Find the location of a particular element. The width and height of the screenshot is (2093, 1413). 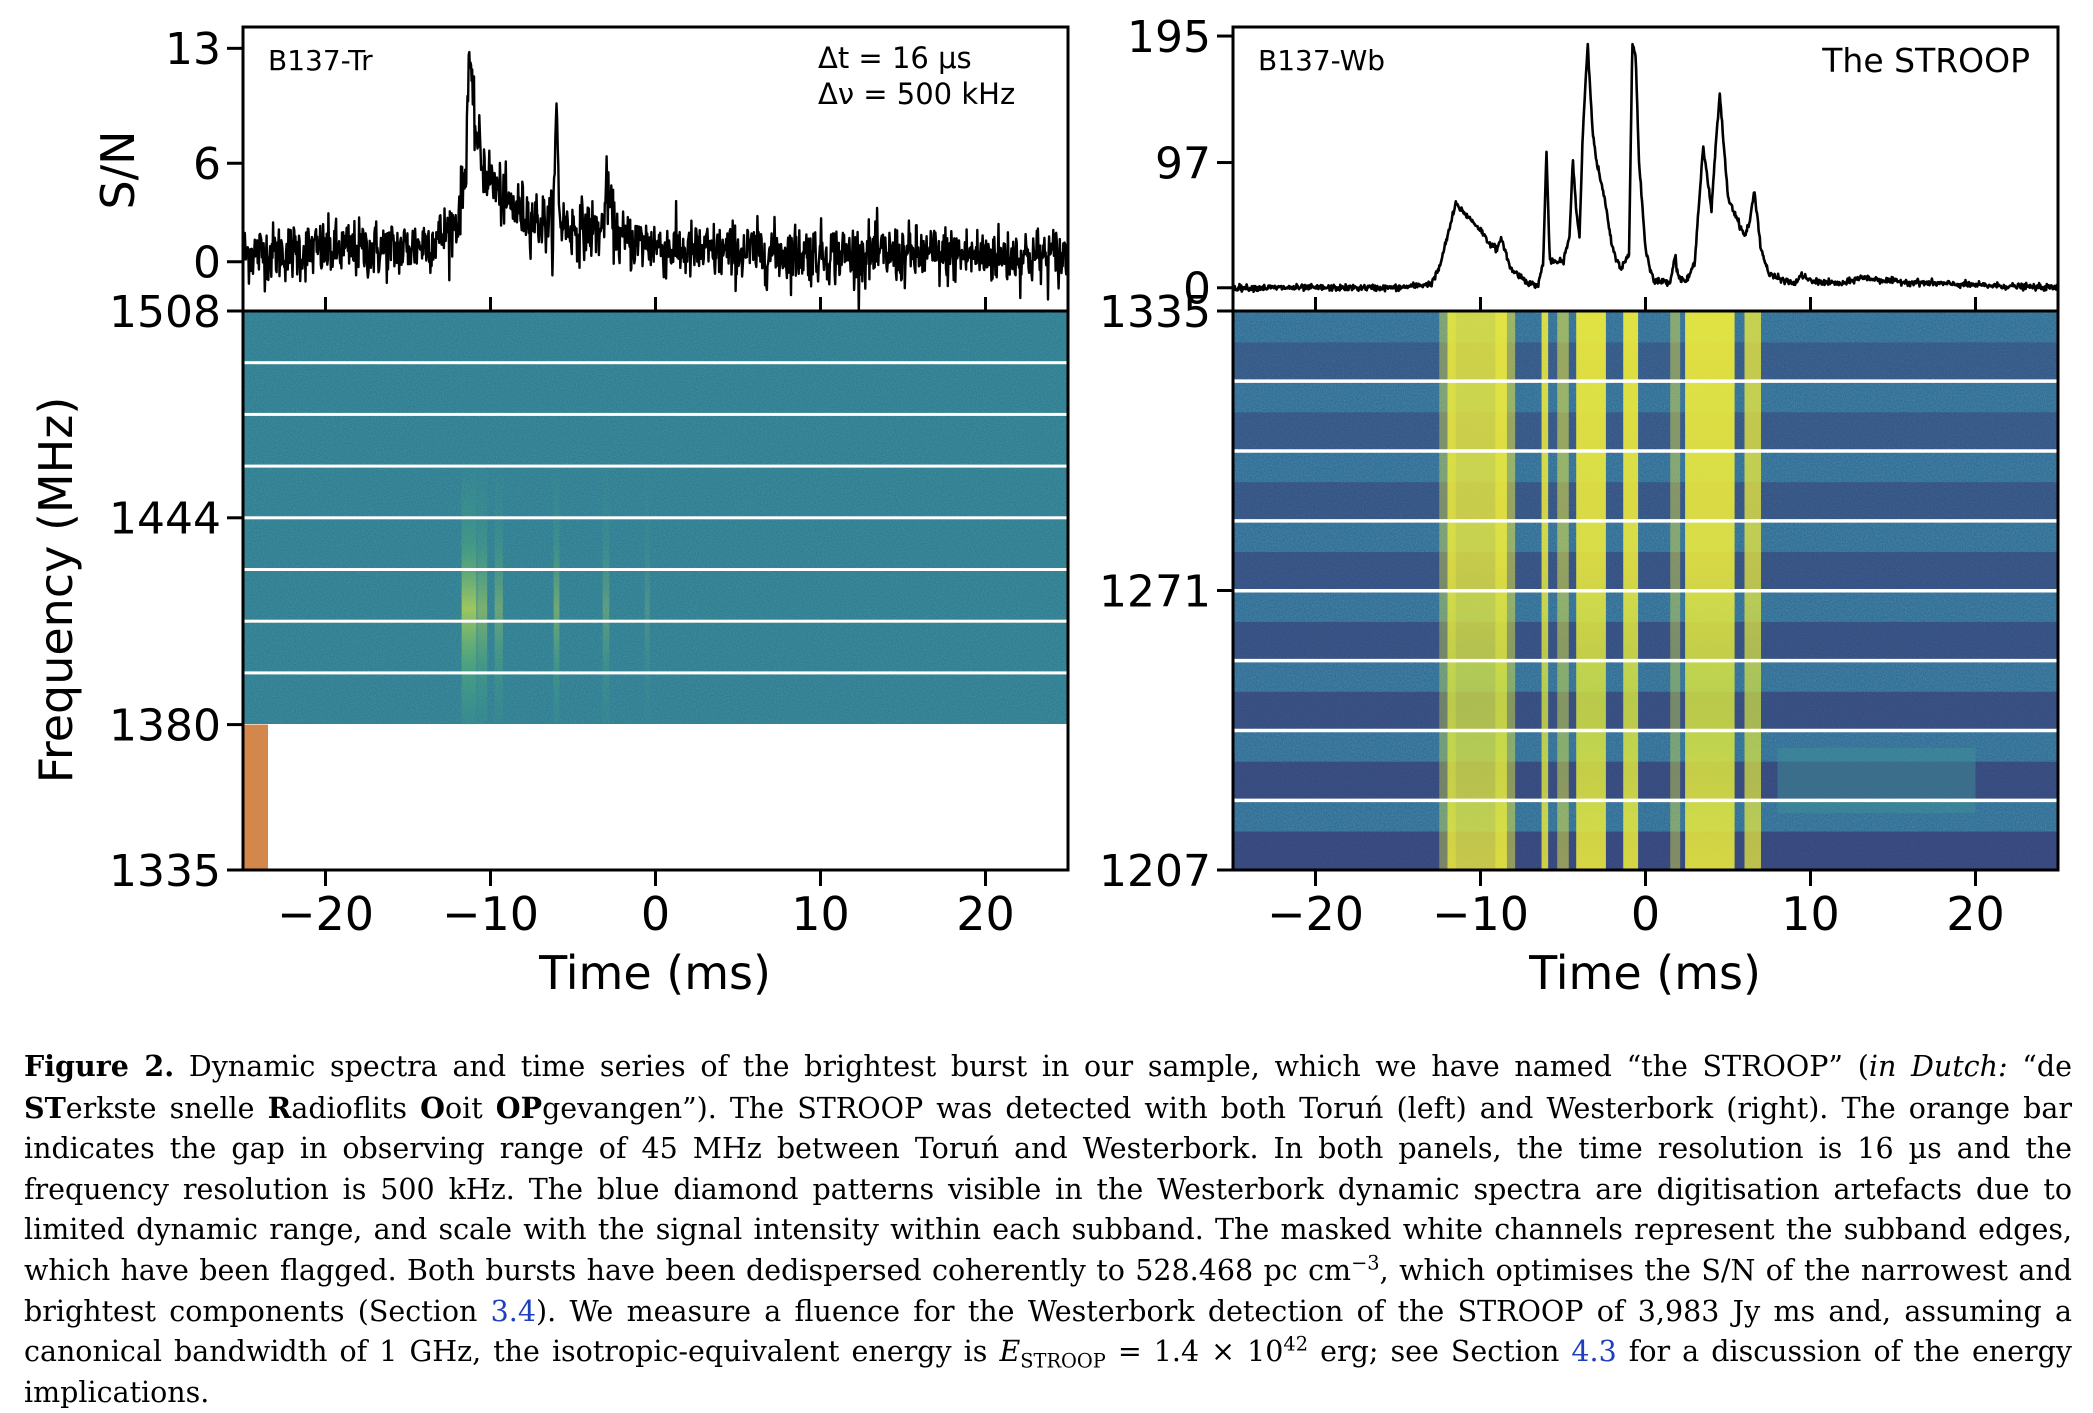

y-tick-label: 1271 is located at coordinates (1155, 591).